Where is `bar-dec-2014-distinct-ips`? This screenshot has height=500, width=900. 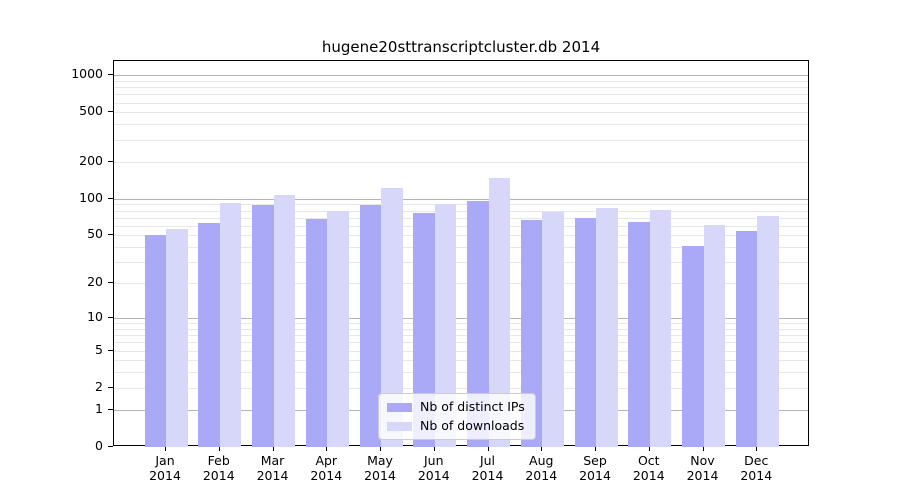 bar-dec-2014-distinct-ips is located at coordinates (746, 339).